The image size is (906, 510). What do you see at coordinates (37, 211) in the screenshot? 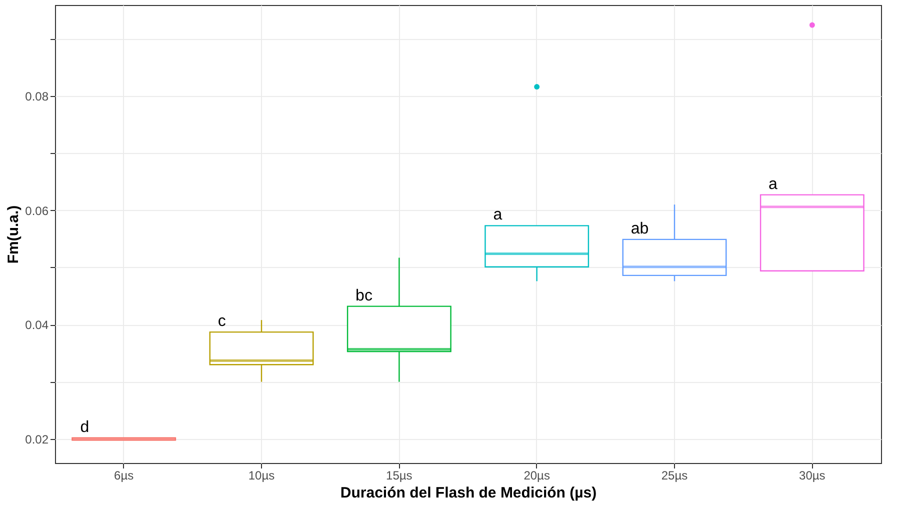
I see `y-tick-label: 0.06` at bounding box center [37, 211].